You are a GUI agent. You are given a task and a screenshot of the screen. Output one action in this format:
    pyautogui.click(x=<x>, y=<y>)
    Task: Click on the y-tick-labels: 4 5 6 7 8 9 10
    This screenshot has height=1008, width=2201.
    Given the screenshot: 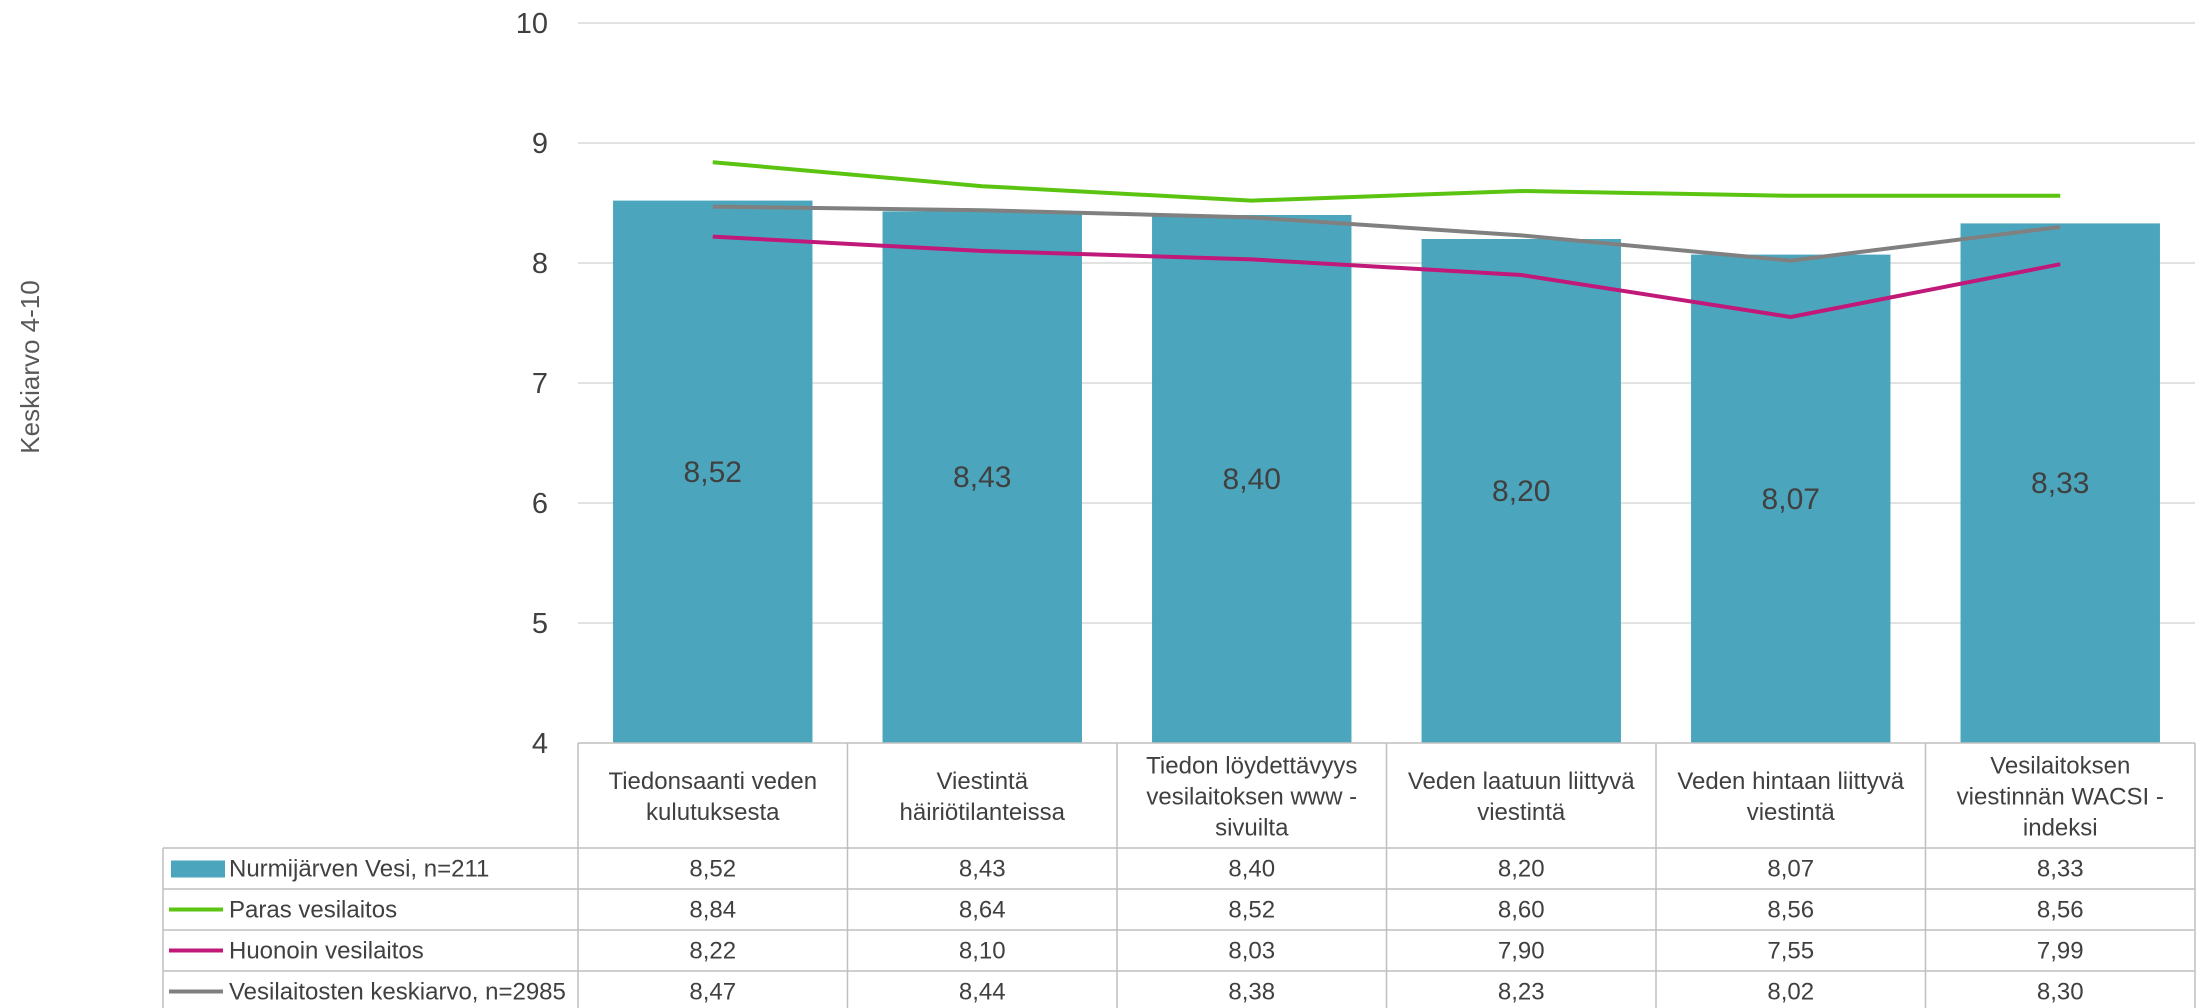 What is the action you would take?
    pyautogui.click(x=532, y=384)
    